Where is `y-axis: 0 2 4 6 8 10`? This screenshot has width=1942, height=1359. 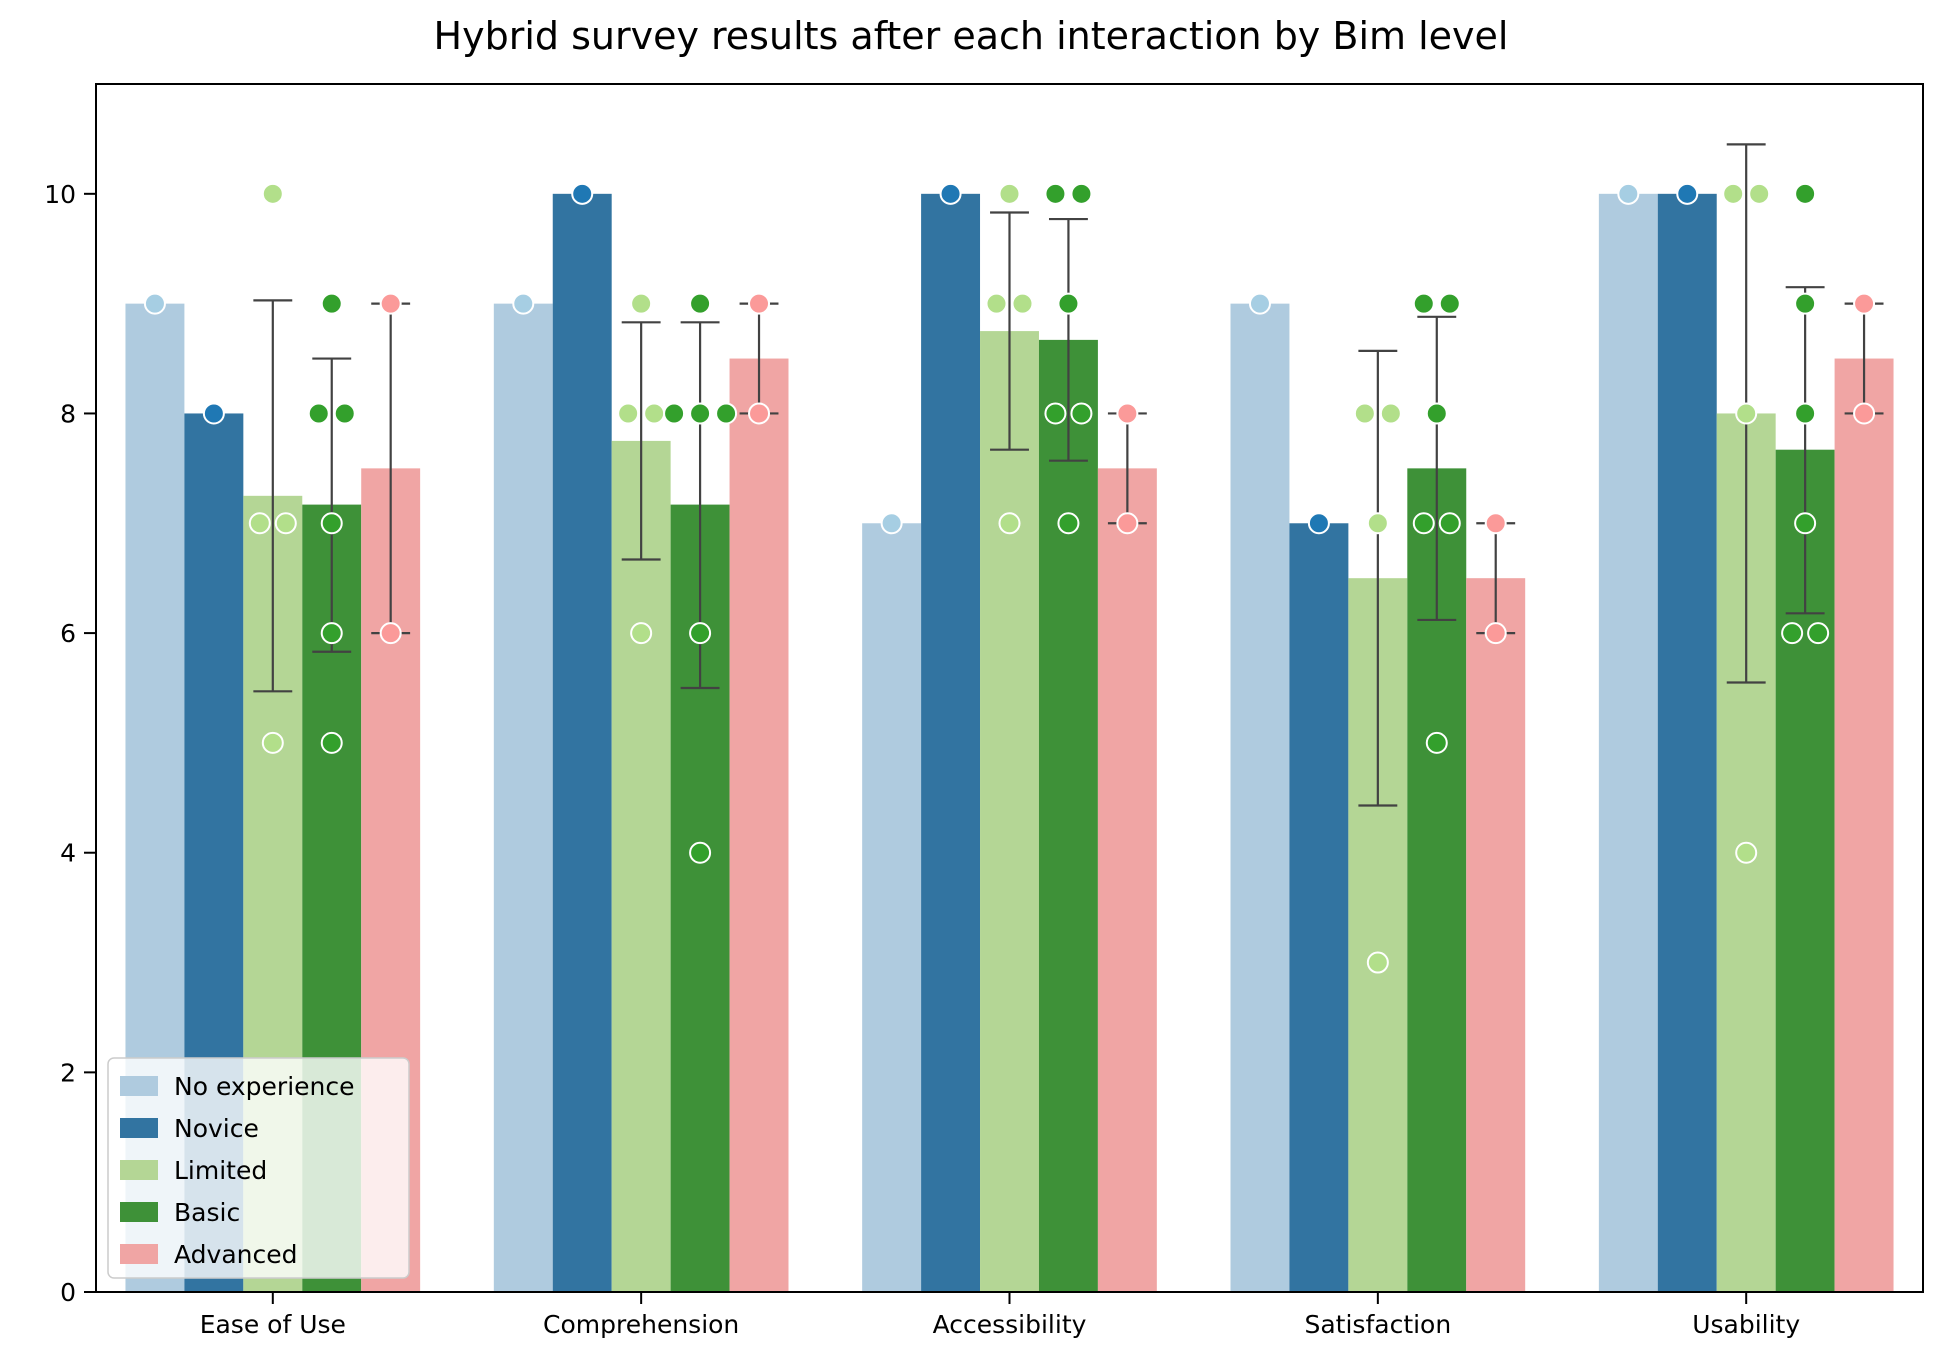
y-axis: 0 2 4 6 8 10 is located at coordinates (70, 743).